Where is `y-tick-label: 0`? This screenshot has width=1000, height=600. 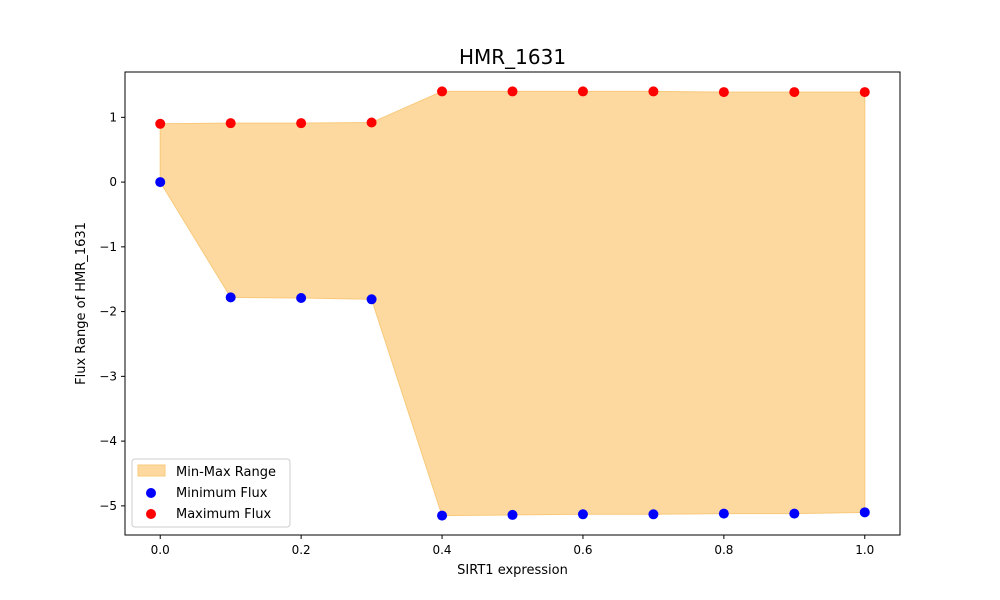
y-tick-label: 0 is located at coordinates (113, 182).